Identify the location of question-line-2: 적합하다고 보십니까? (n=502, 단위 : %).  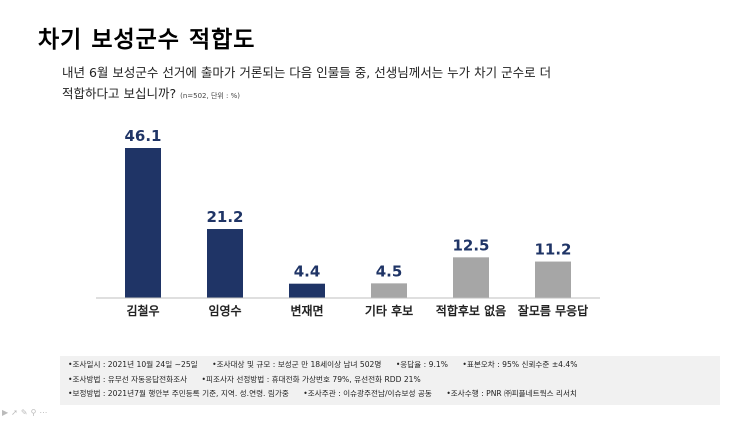
(362, 95).